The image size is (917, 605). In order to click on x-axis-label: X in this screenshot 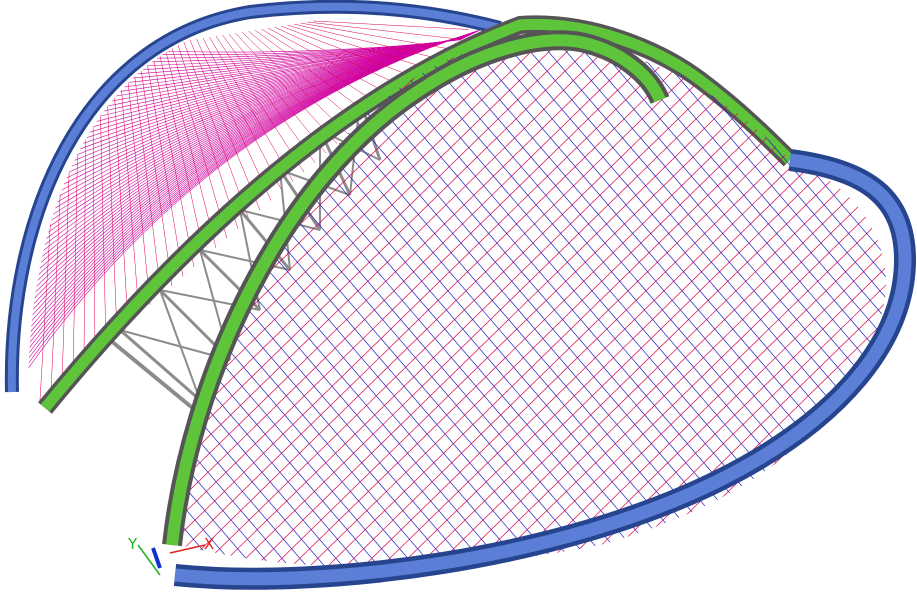, I will do `click(209, 544)`.